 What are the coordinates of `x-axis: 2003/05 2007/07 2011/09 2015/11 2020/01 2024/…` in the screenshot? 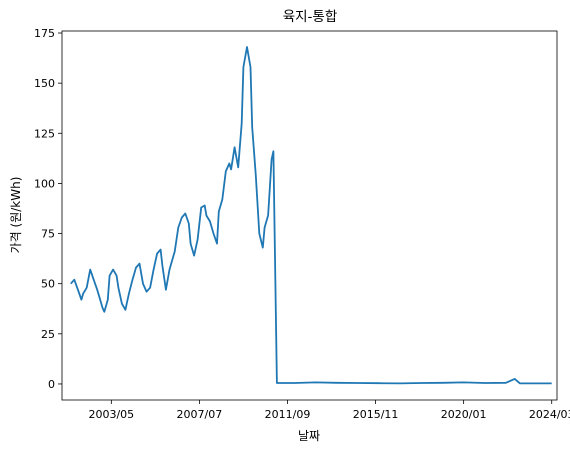 It's located at (329, 410).